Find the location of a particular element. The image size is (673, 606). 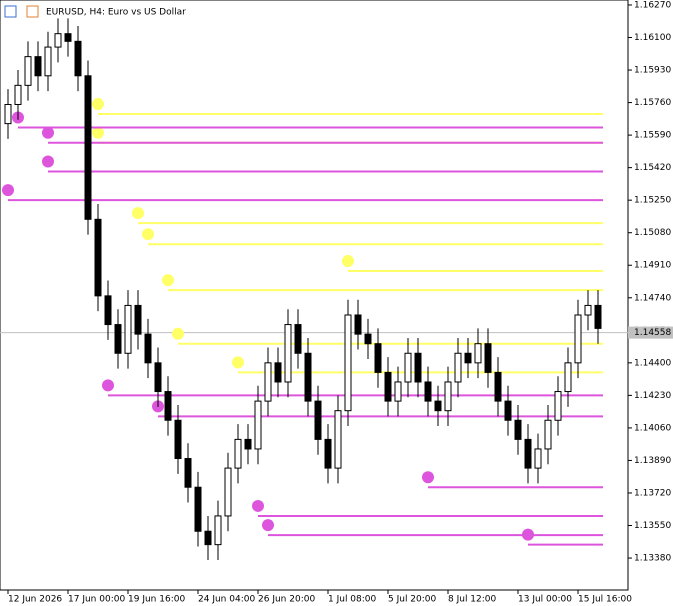

y-tick-label: 1.15590 is located at coordinates (652, 136).